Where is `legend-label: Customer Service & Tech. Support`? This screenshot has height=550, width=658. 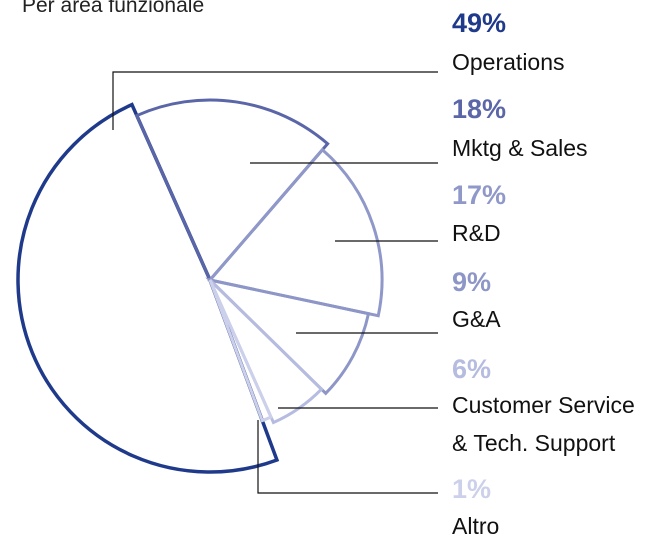 legend-label: Customer Service & Tech. Support is located at coordinates (543, 424).